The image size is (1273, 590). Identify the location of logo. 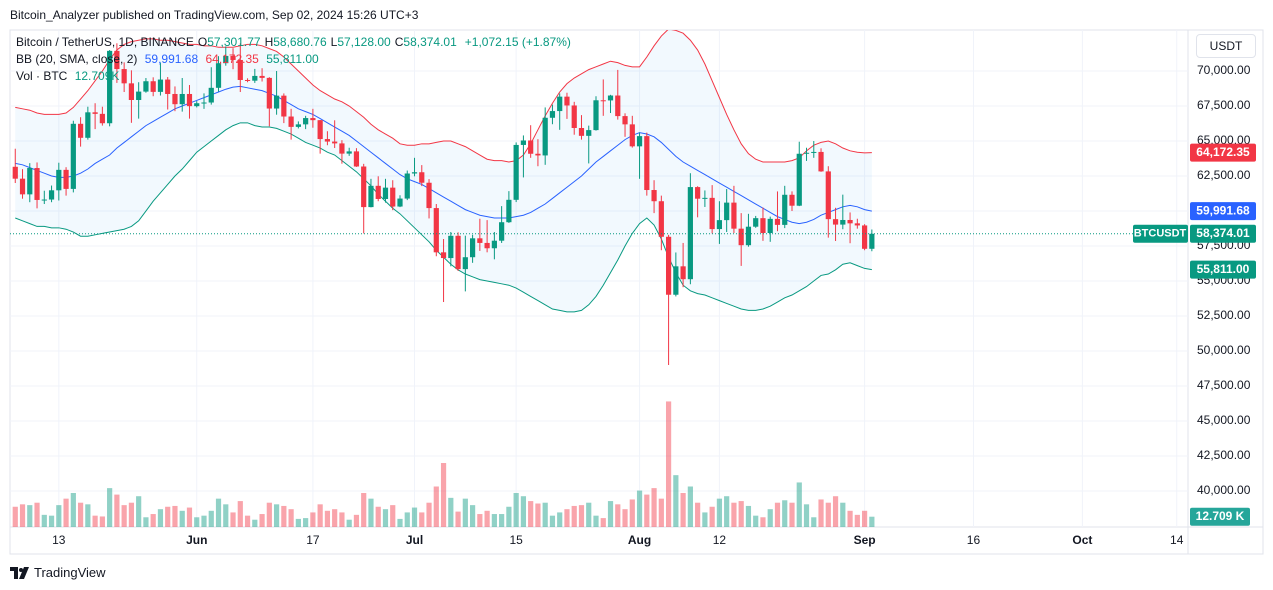
(19, 572).